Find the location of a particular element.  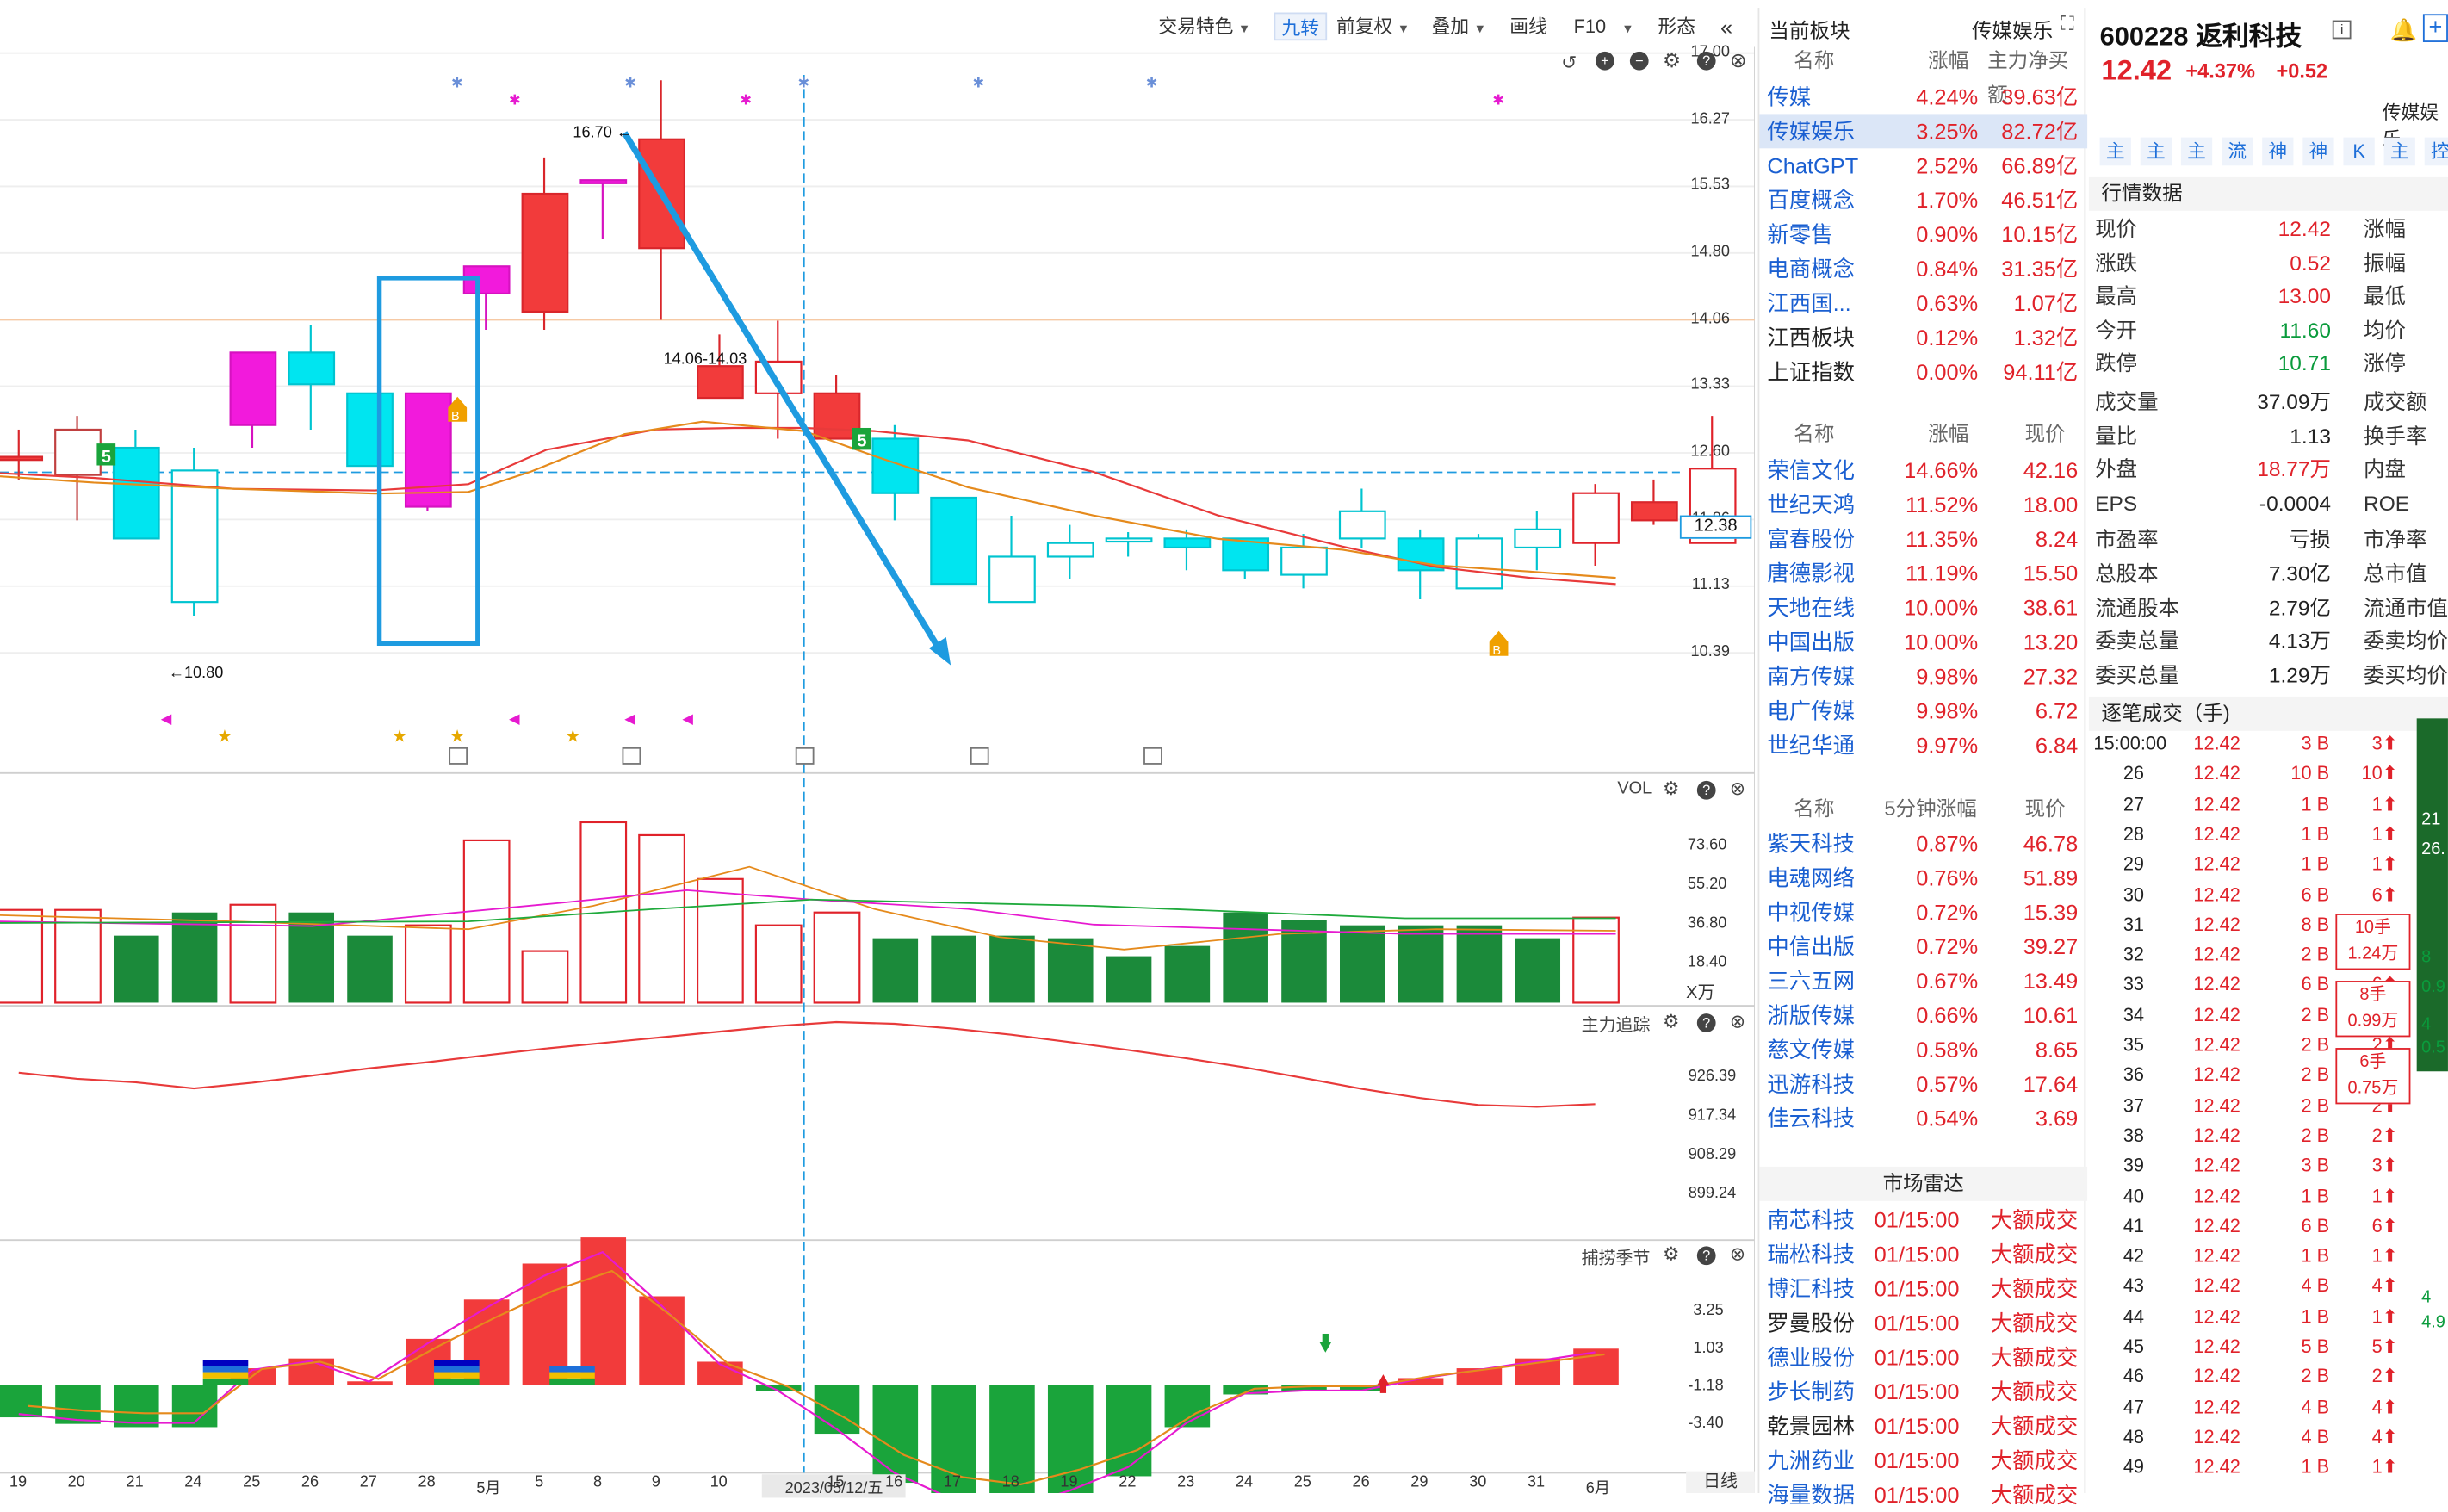

radar-row: 瑞松科技 01/15:00 大额成交 is located at coordinates (1923, 1255).